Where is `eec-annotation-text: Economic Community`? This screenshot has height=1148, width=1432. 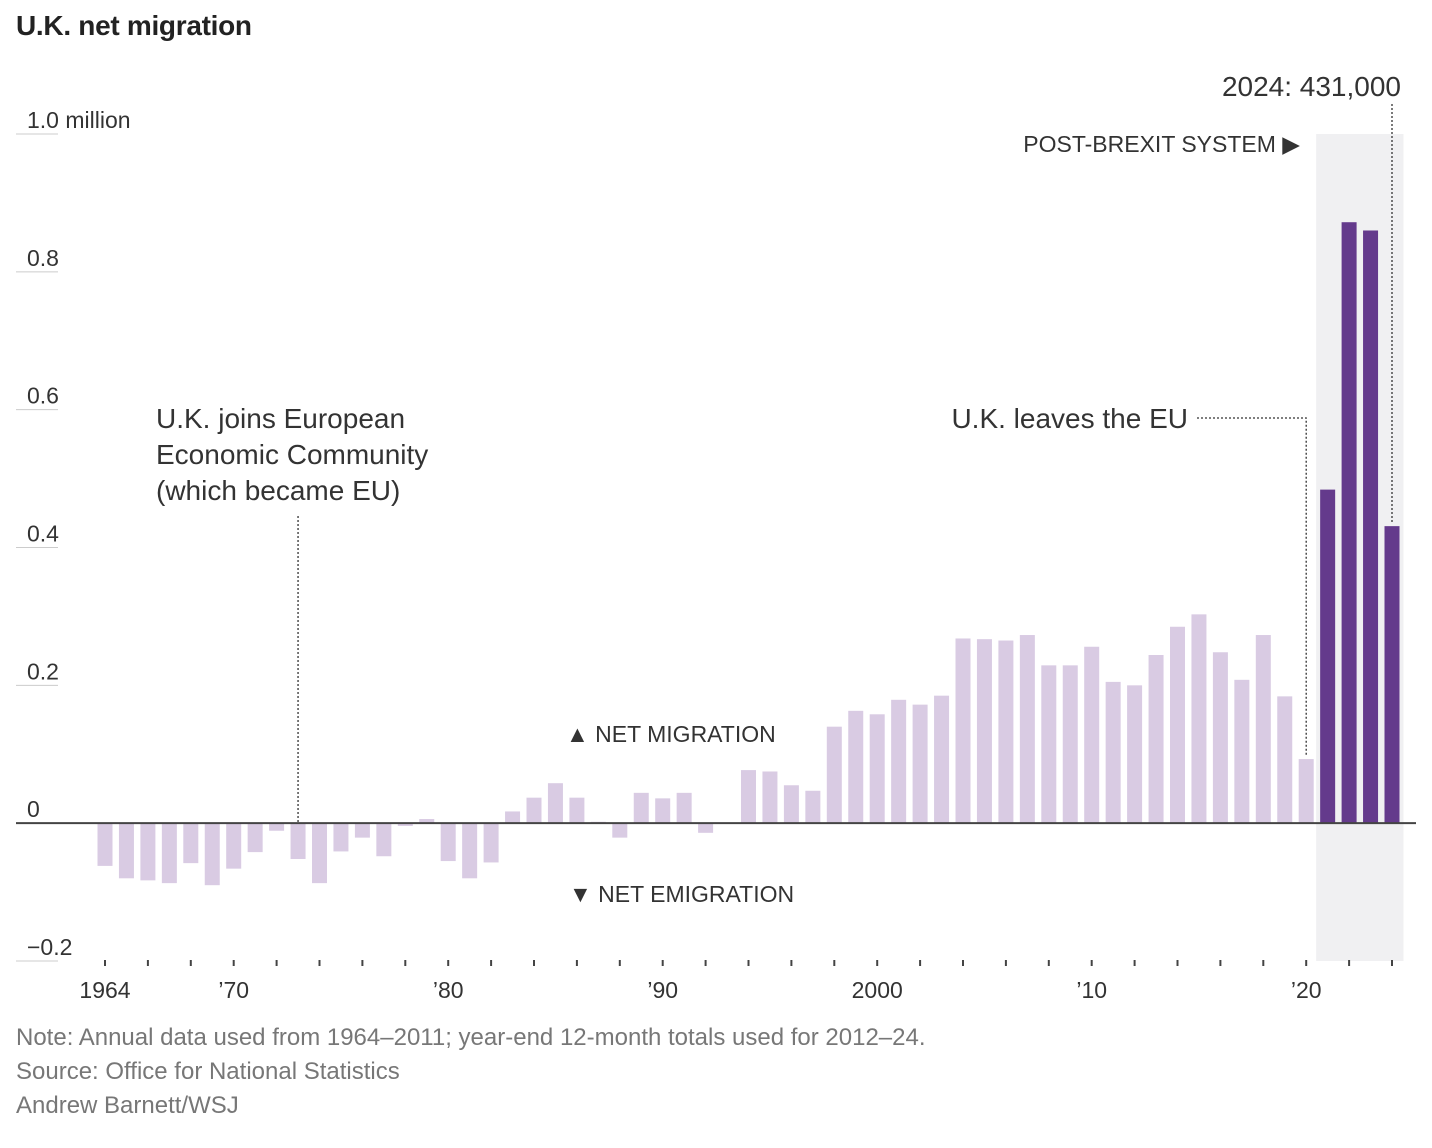 eec-annotation-text: Economic Community is located at coordinates (292, 454).